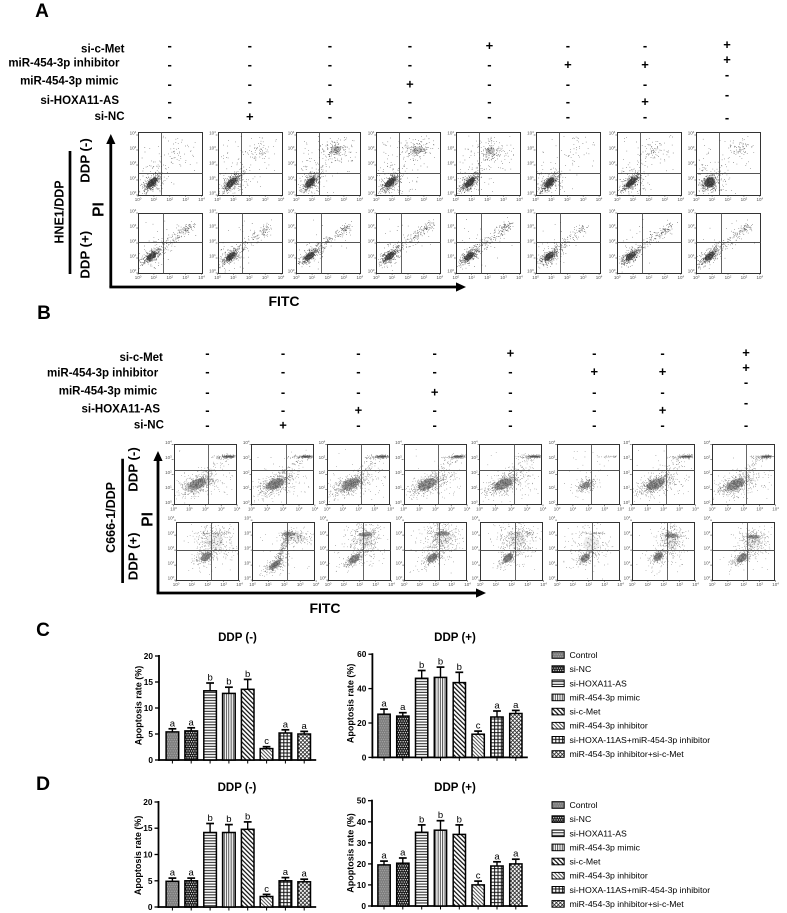  What do you see at coordinates (148, 802) in the screenshot?
I see `svg-text: 20` at bounding box center [148, 802].